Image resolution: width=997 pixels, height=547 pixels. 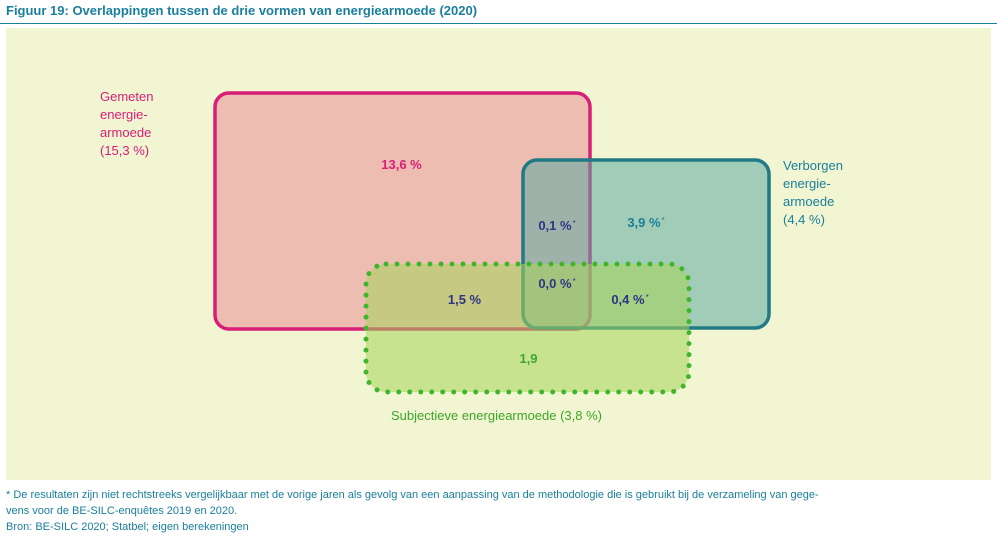 I want to click on region-value: 1,5 %, so click(x=464, y=299).